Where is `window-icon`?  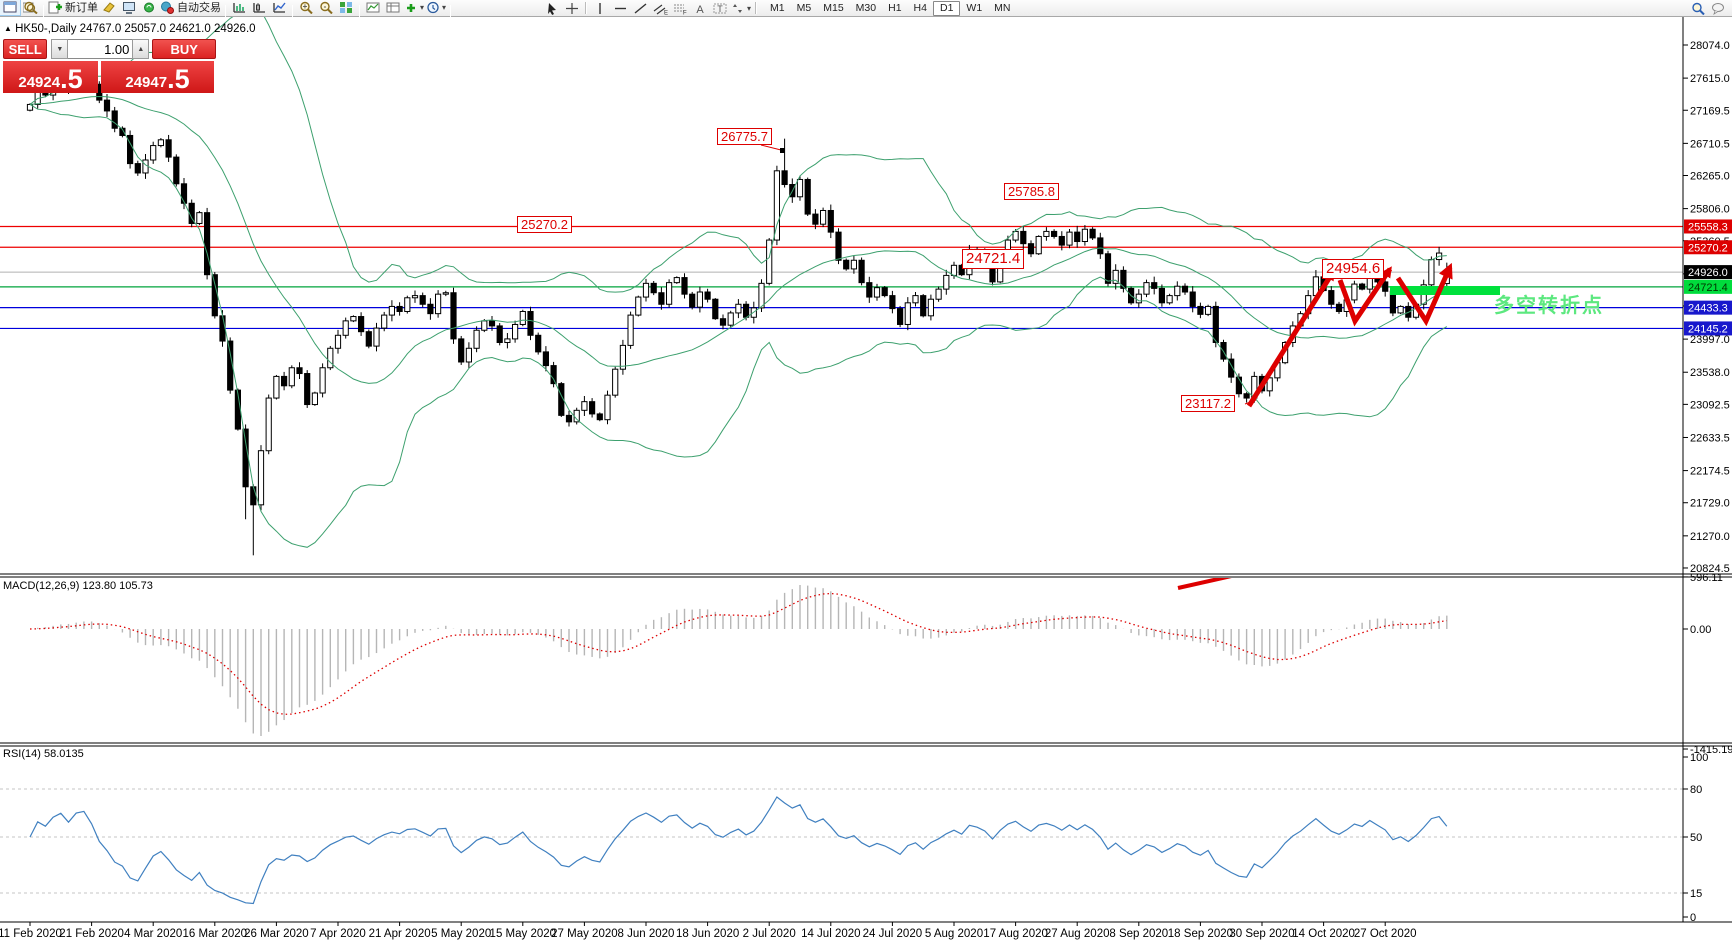
window-icon is located at coordinates (10, 8).